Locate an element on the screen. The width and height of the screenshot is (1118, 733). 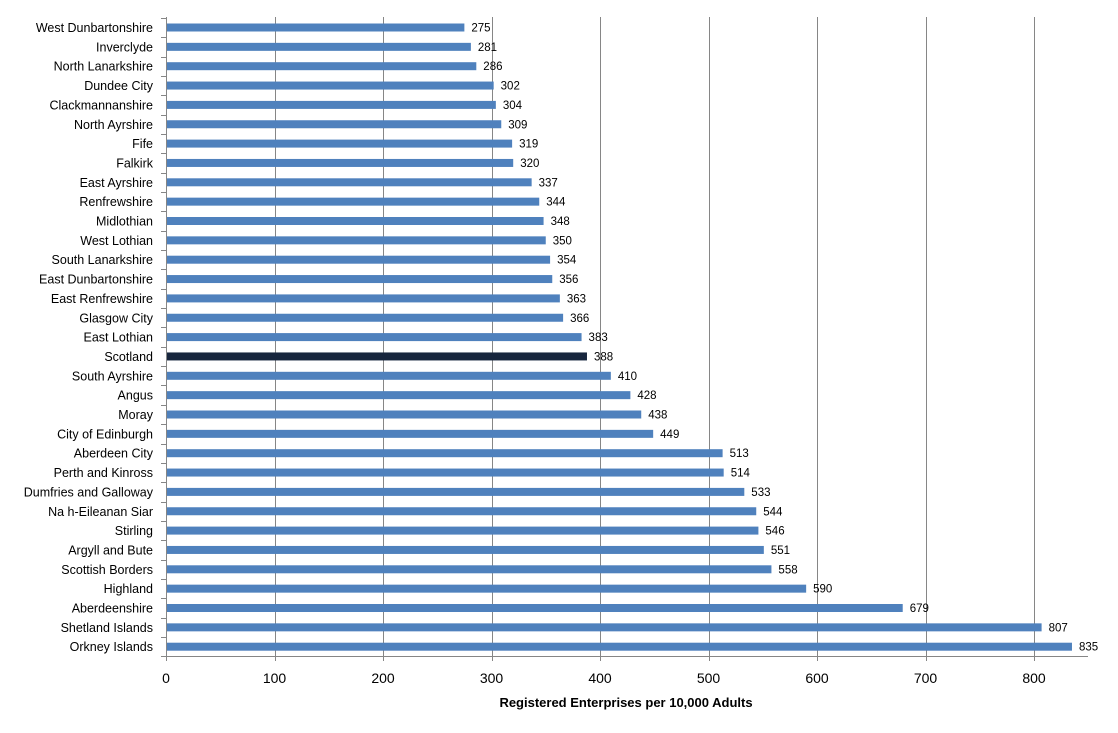
category-label: Highland is located at coordinates (128, 589).